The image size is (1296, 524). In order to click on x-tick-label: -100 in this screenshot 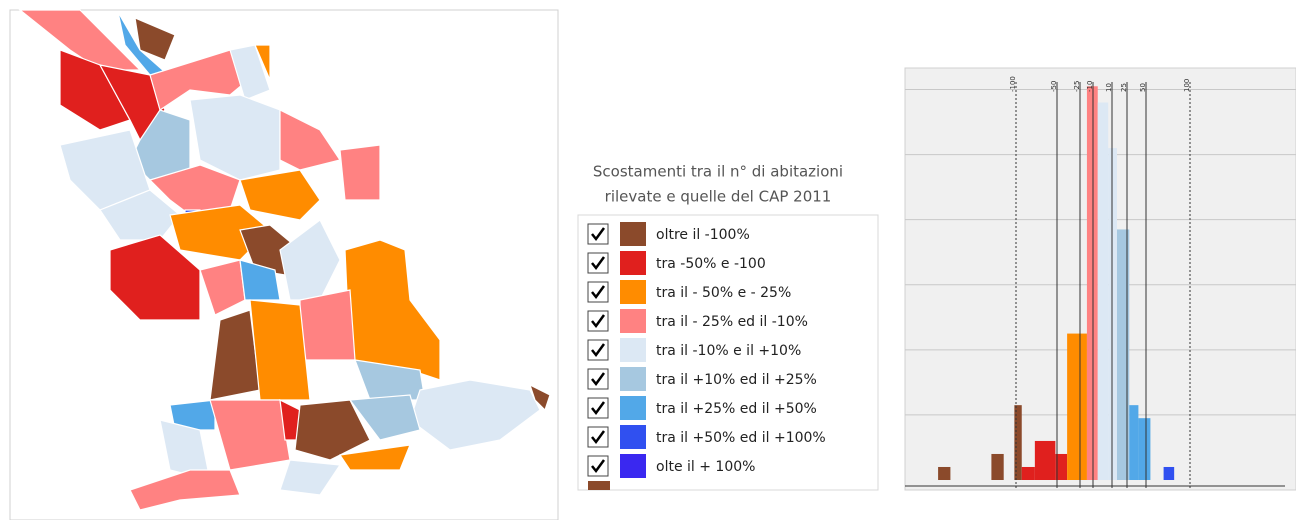, I will do `click(1013, 84)`.